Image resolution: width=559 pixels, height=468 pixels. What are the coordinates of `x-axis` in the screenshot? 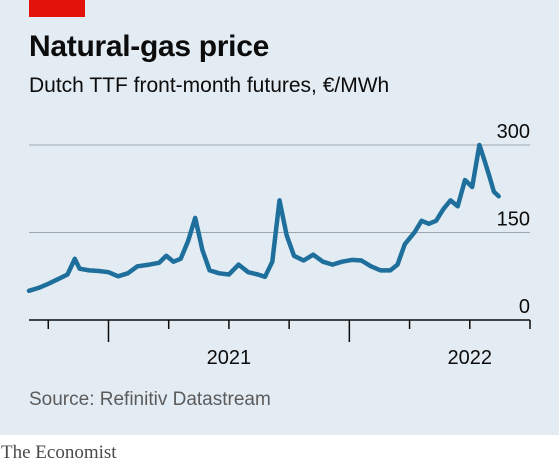 It's located at (280, 330).